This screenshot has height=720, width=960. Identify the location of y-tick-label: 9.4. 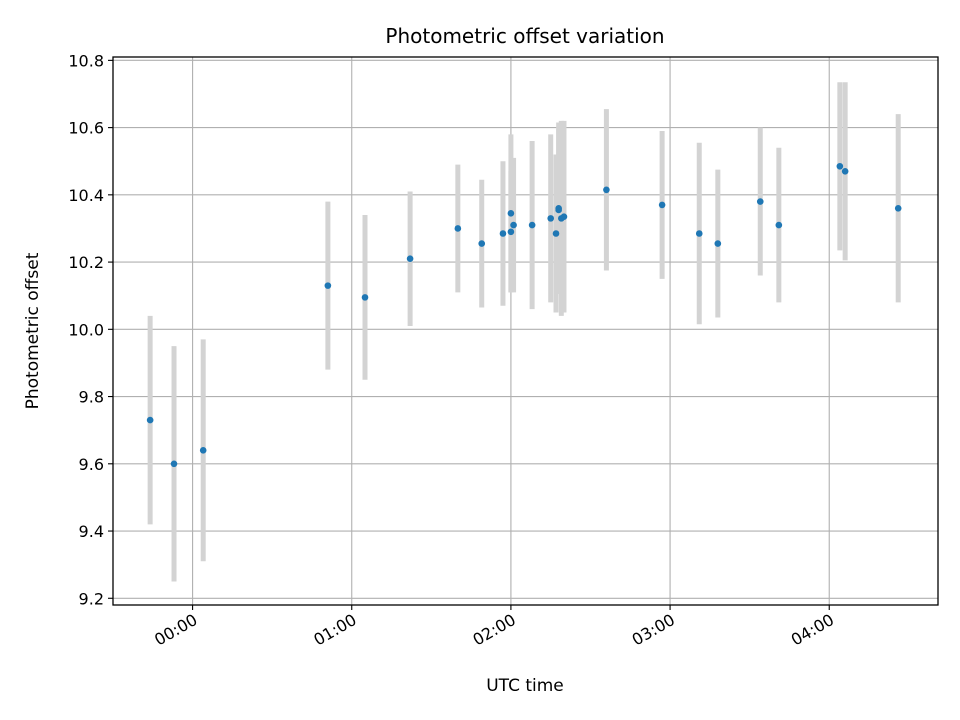
(91, 531).